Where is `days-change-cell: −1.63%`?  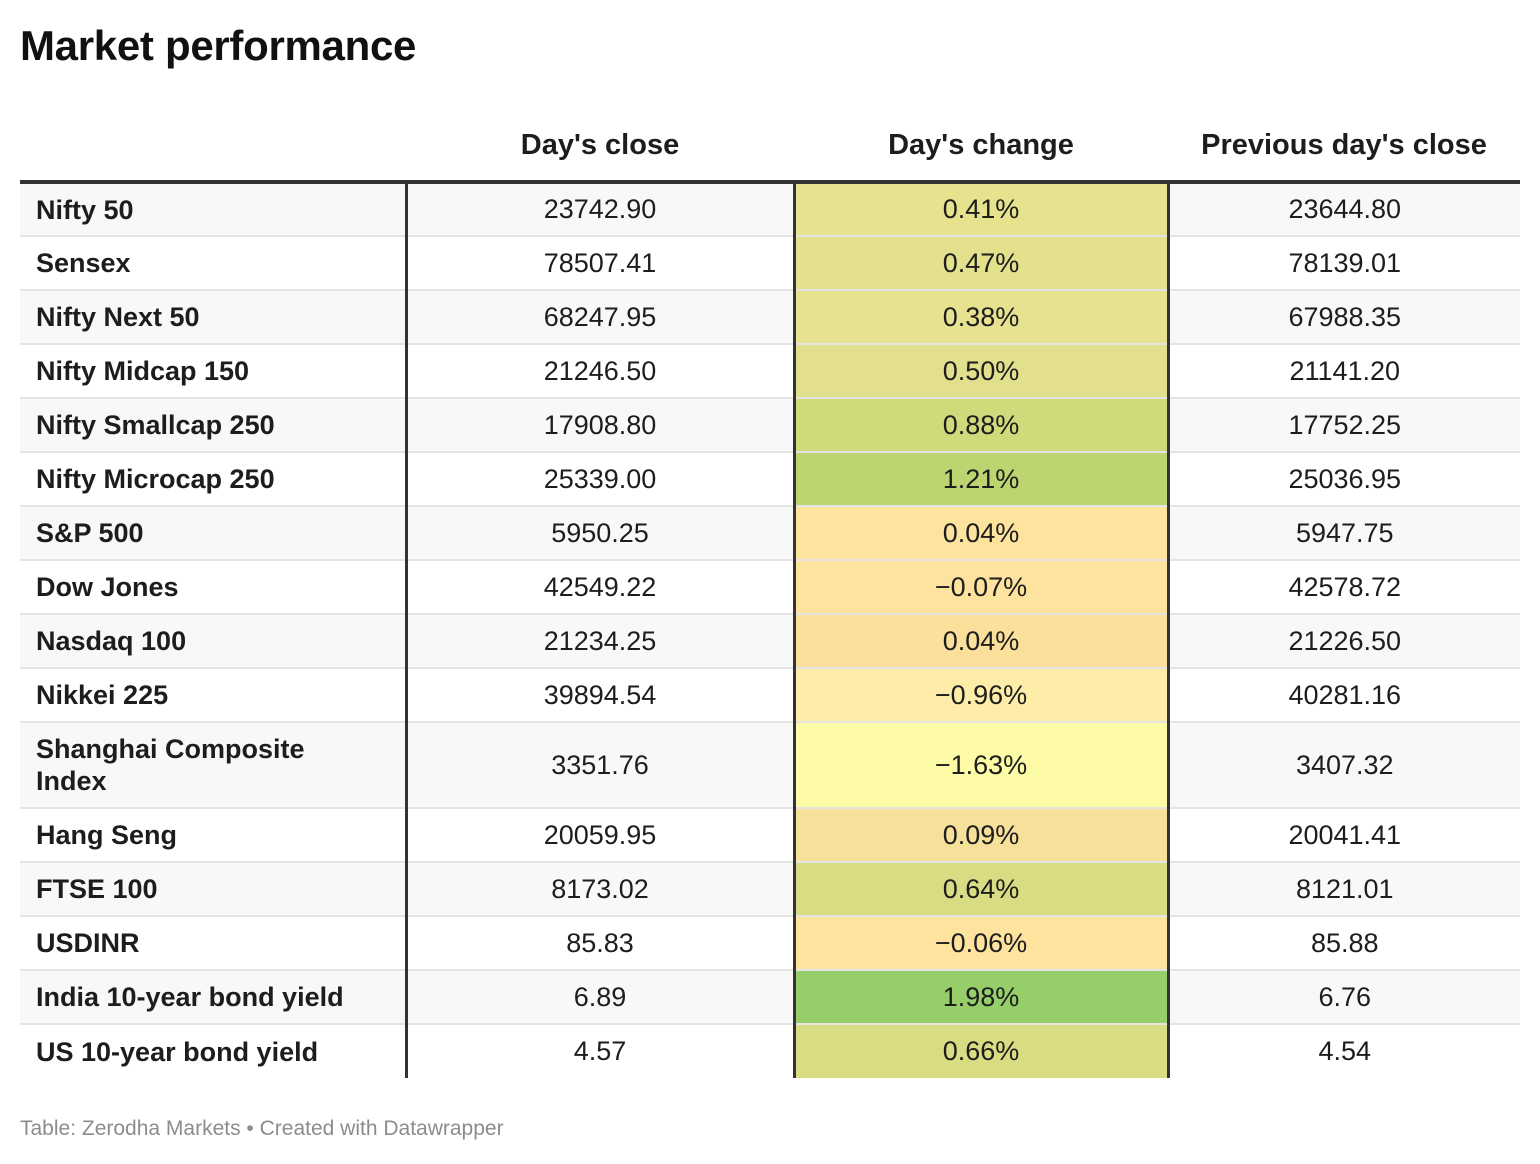
days-change-cell: −1.63% is located at coordinates (980, 765).